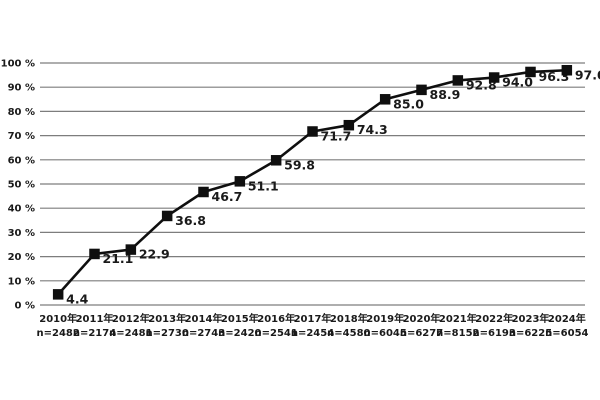 The image size is (600, 400). What do you see at coordinates (21, 281) in the screenshot?
I see `y-axis-tick-label: 10 %` at bounding box center [21, 281].